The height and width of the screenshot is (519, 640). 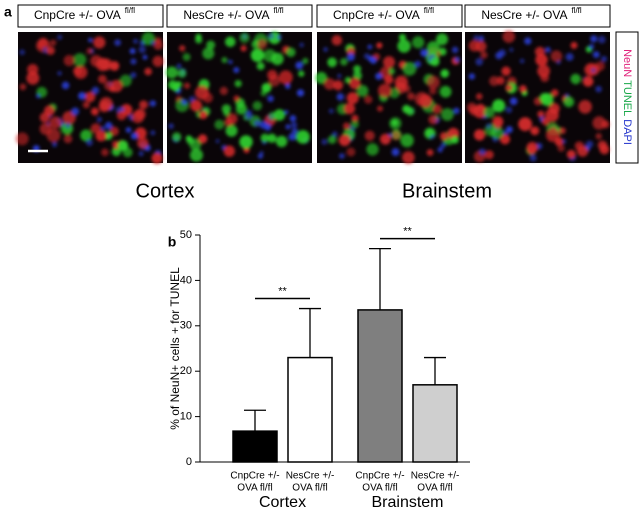 What do you see at coordinates (524, 15) in the screenshot?
I see `image-label-text: NesCre +/- OVA` at bounding box center [524, 15].